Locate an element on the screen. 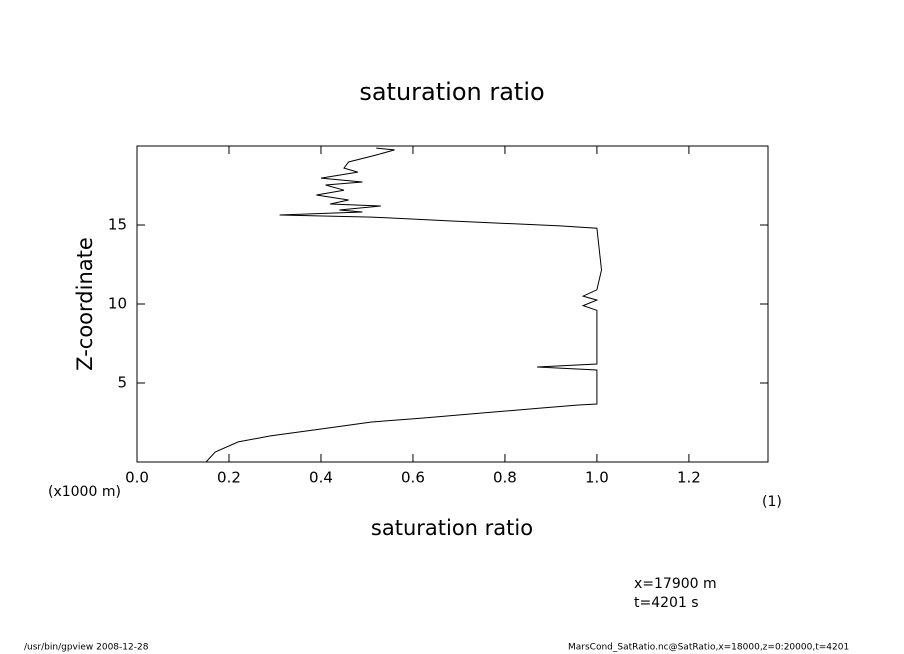 This screenshot has width=904, height=654. annotation: x=17900 m is located at coordinates (675, 584).